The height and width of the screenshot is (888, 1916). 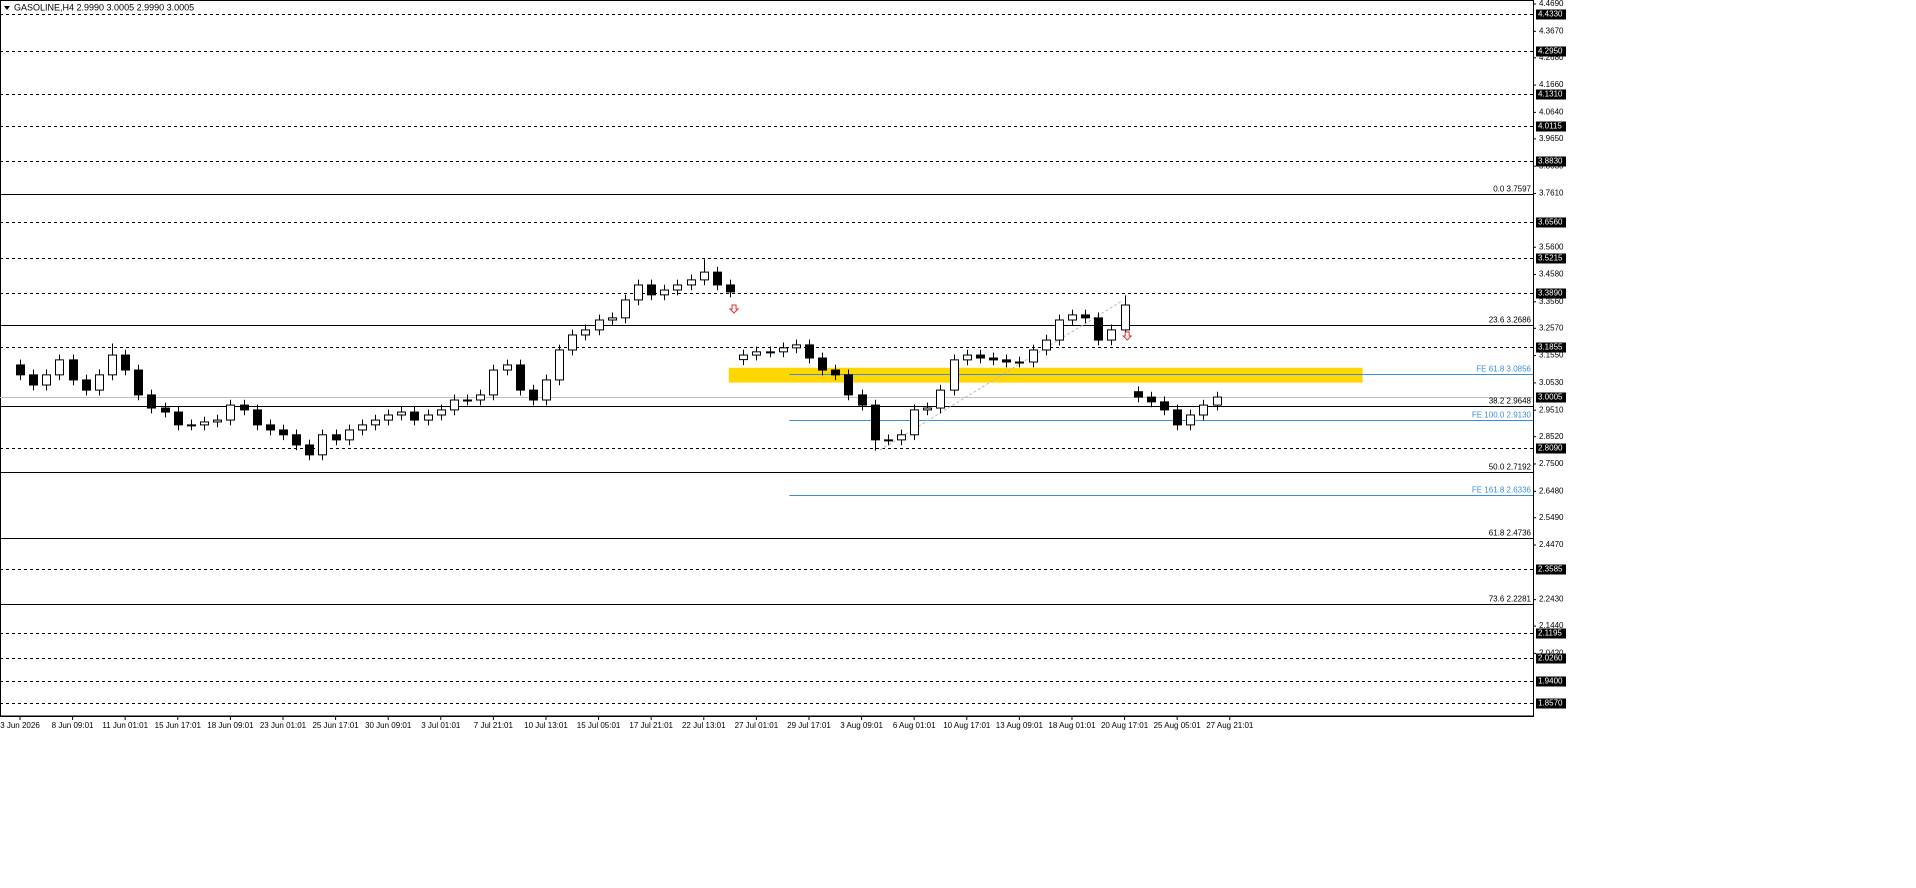 I want to click on x-tick-label: 18 Jun 09:01, so click(x=230, y=725).